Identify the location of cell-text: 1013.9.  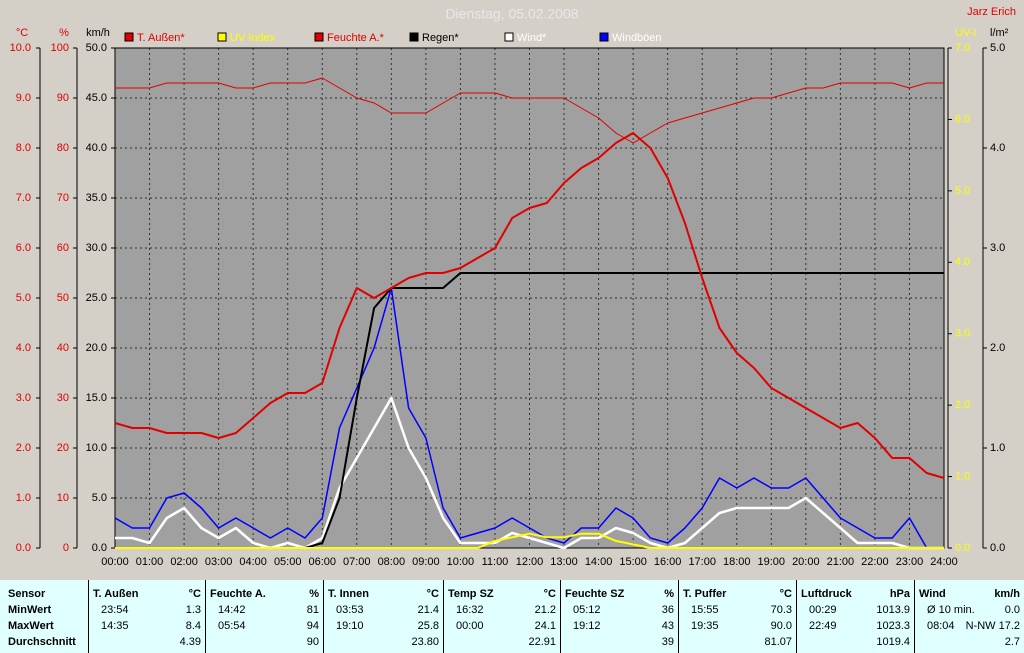
(893, 610).